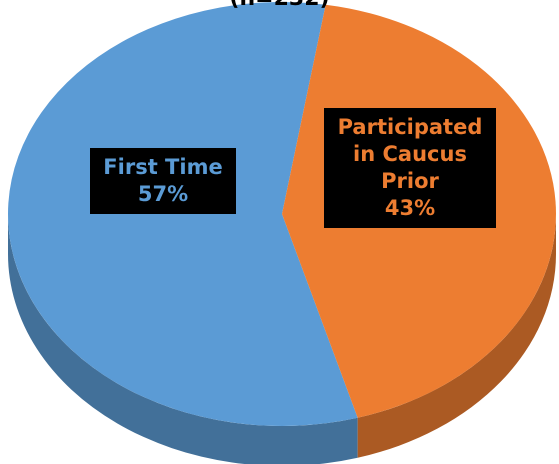 This screenshot has width=559, height=464. I want to click on chart-title: (n=232), so click(279, 5).